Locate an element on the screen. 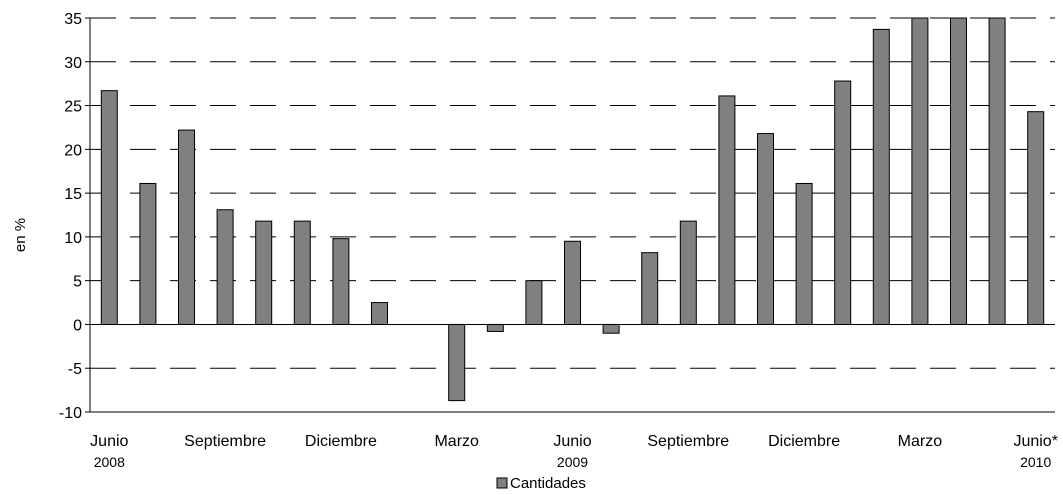  legend-swatch is located at coordinates (502, 483).